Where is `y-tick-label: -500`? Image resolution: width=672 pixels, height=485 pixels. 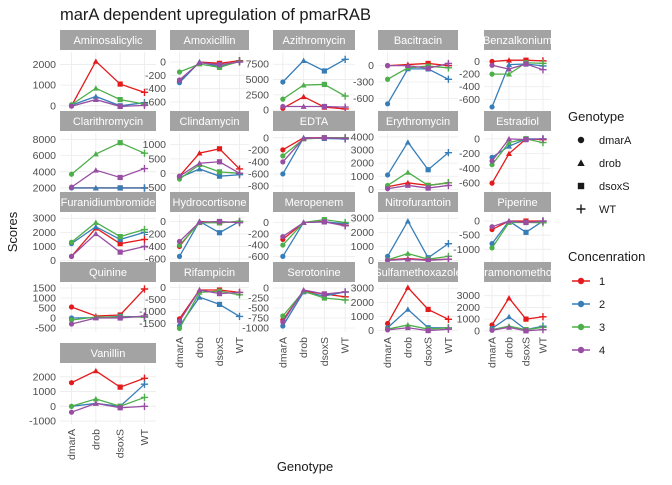 y-tick-label: -500 is located at coordinates (155, 188).